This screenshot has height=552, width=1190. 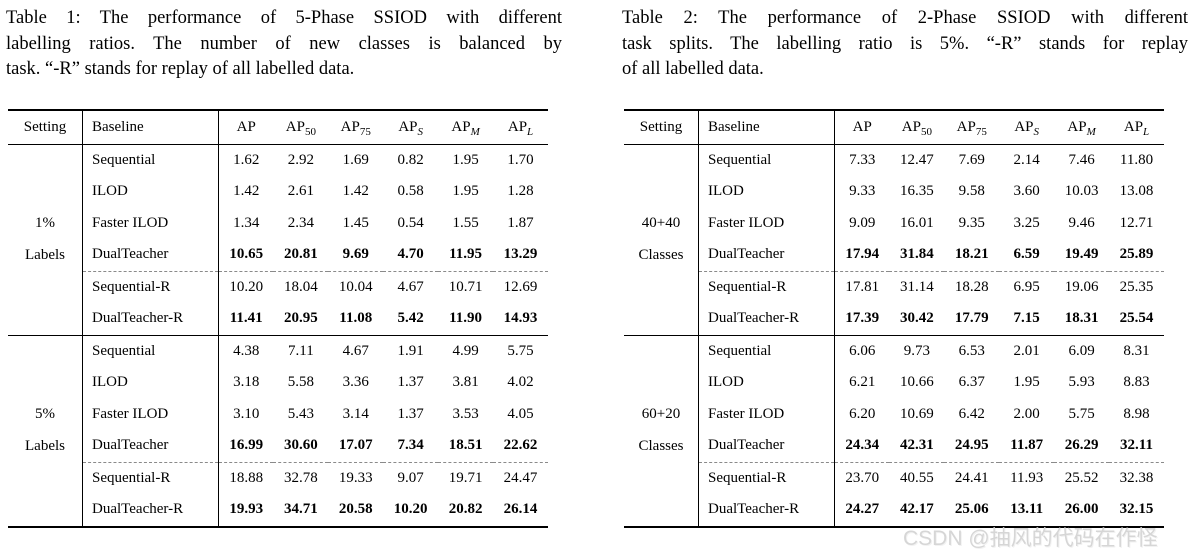 What do you see at coordinates (278, 255) in the screenshot?
I see `table-row: DualTeacher 10.65 20.81 9.69 4.70 11.95 13.29` at bounding box center [278, 255].